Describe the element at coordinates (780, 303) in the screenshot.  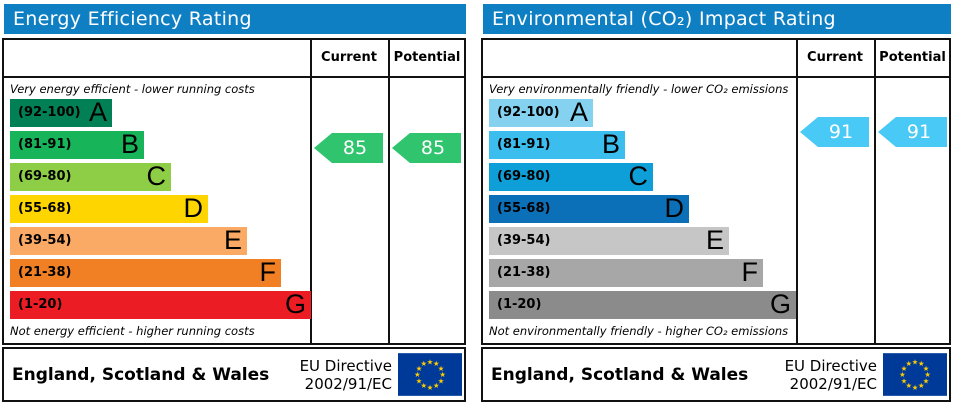
I see `band-g-letter: G` at that location.